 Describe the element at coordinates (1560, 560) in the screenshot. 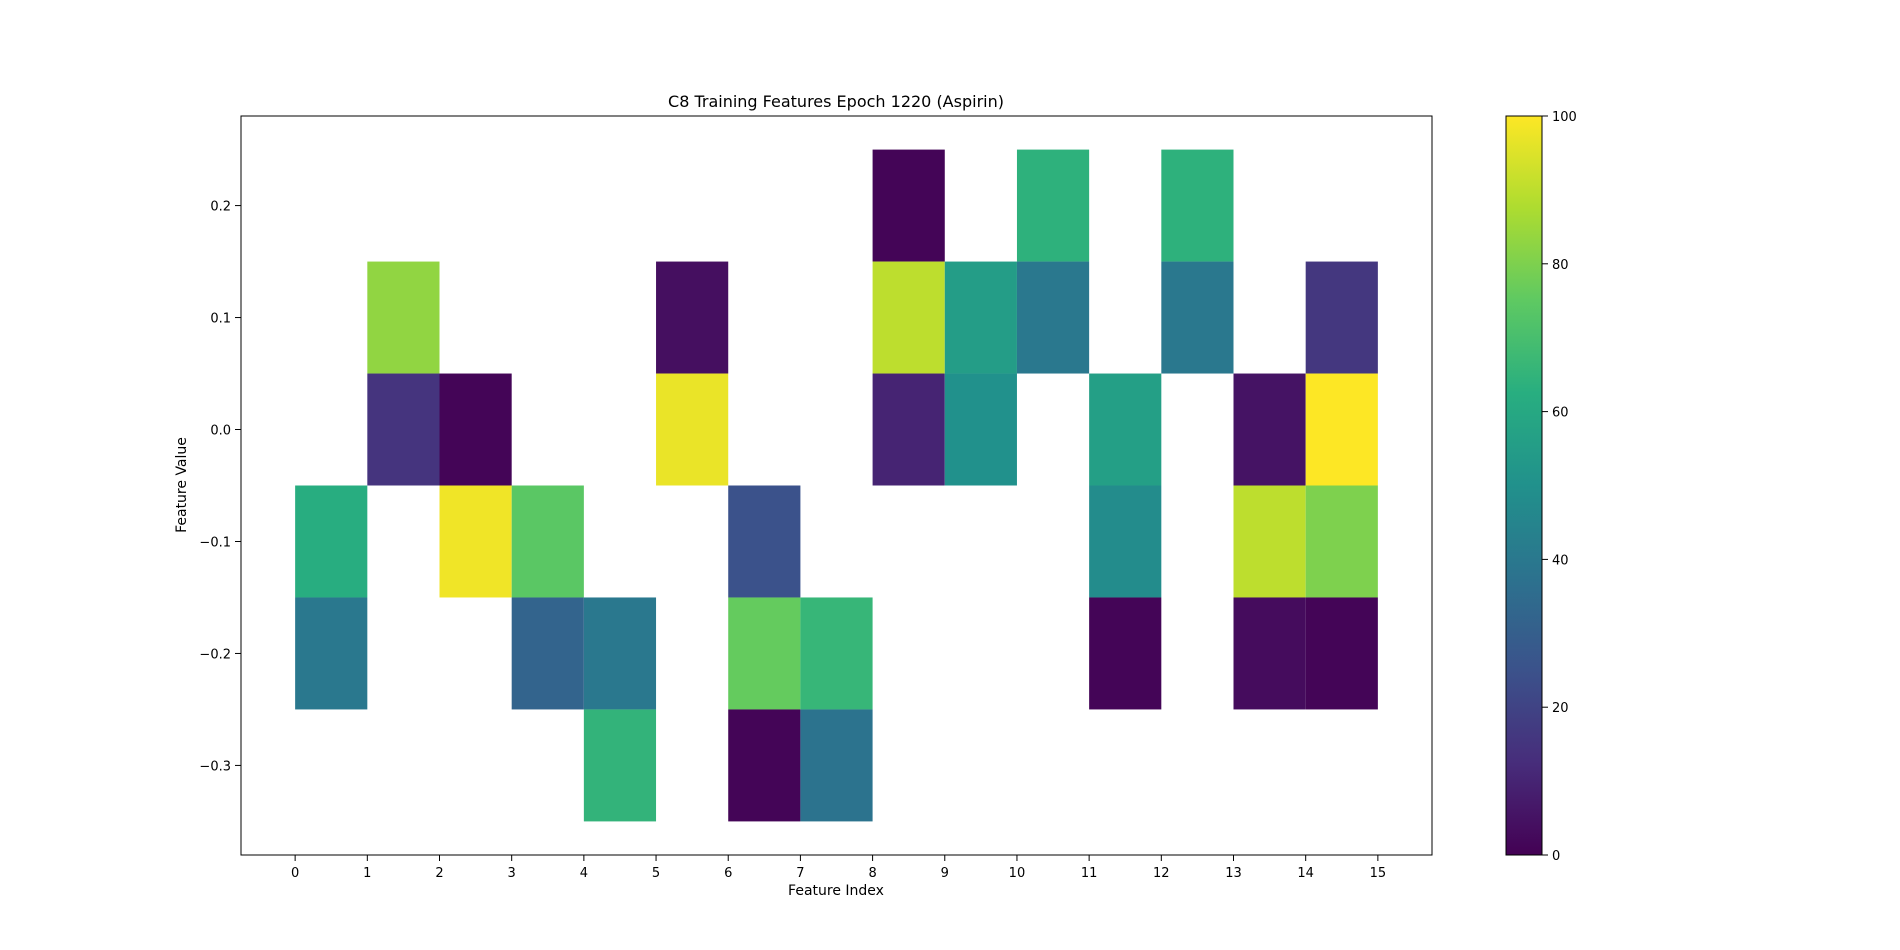

I see `colorbar-tick-label: 40` at that location.